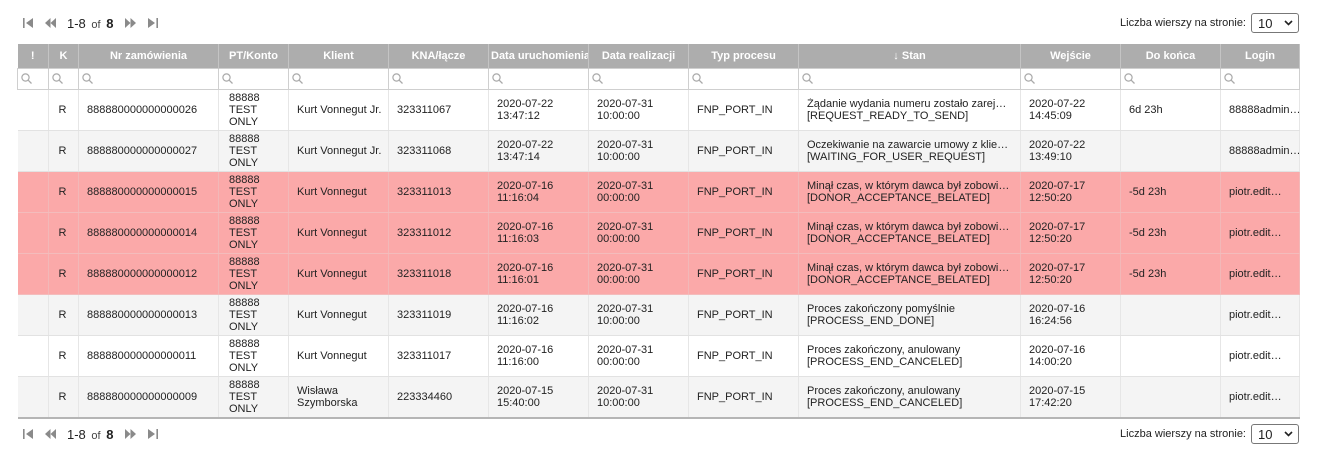 The width and height of the screenshot is (1317, 462). What do you see at coordinates (338, 151) in the screenshot?
I see `cell-client: Kurt Vonnegut Jr.` at bounding box center [338, 151].